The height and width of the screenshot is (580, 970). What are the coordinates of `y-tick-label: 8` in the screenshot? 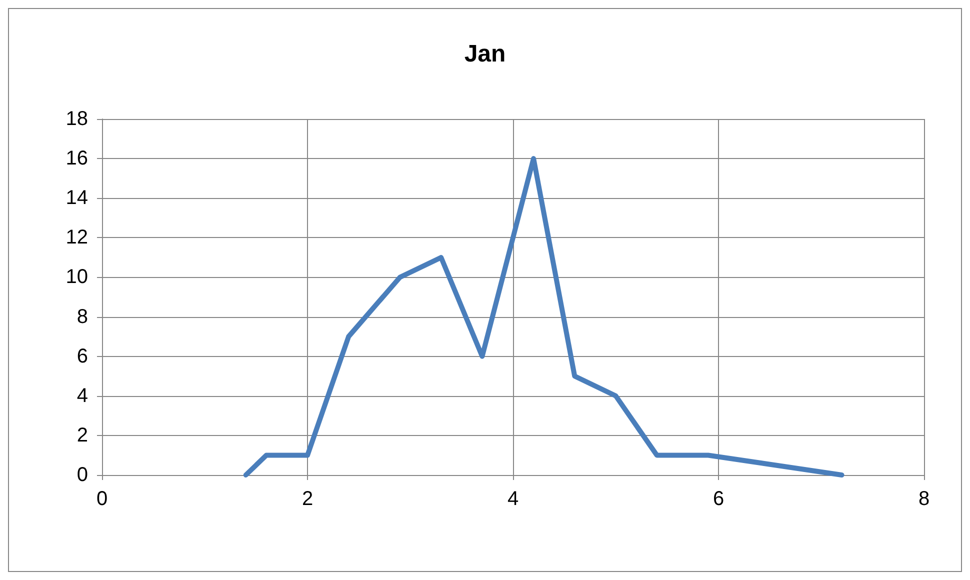 It's located at (82, 317).